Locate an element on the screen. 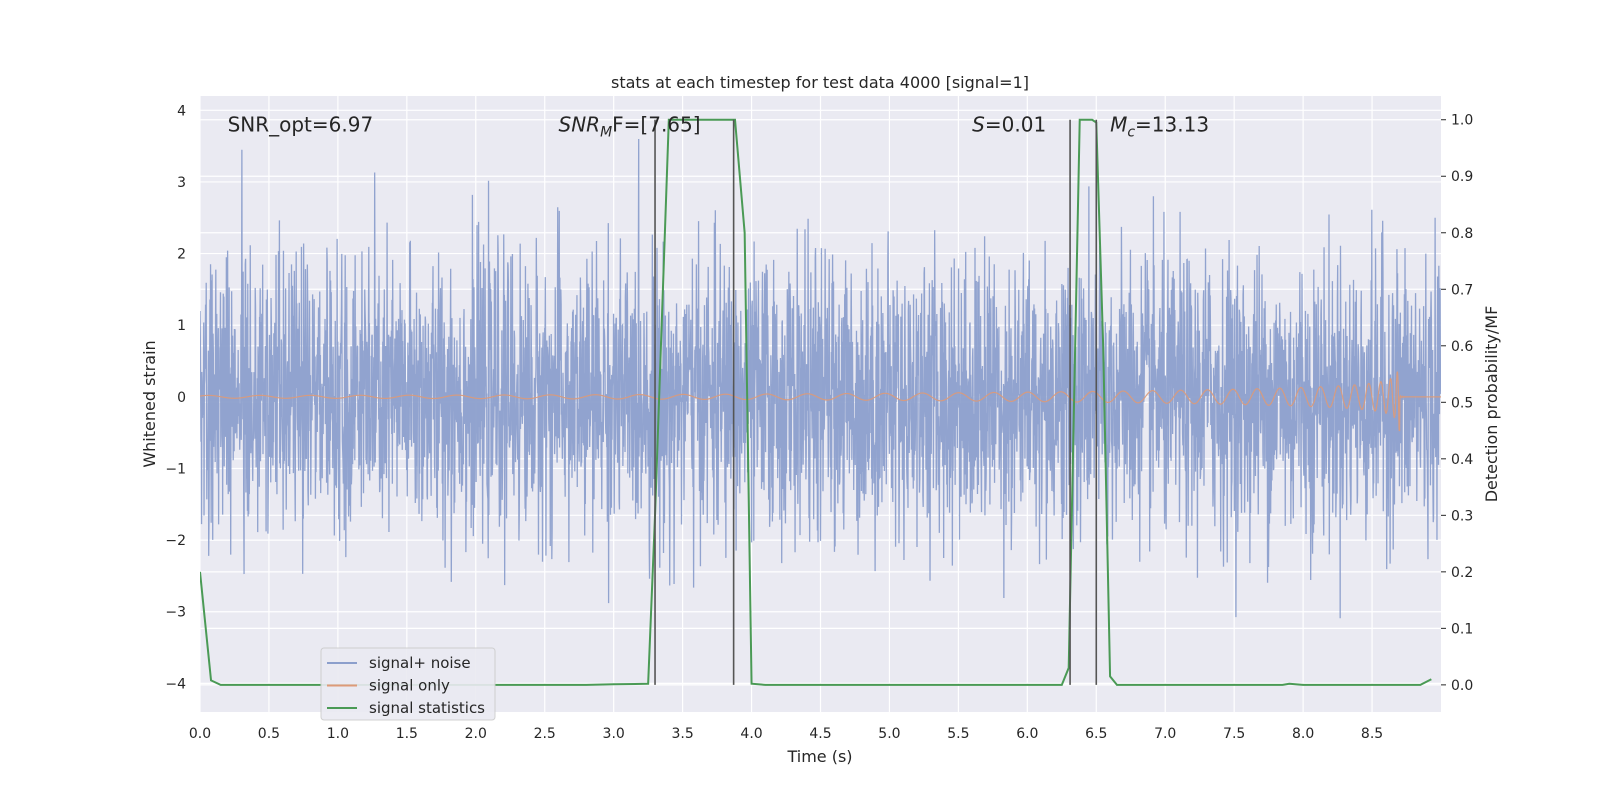 This screenshot has height=804, width=1600. x-tick-label: 5.5 is located at coordinates (958, 734).